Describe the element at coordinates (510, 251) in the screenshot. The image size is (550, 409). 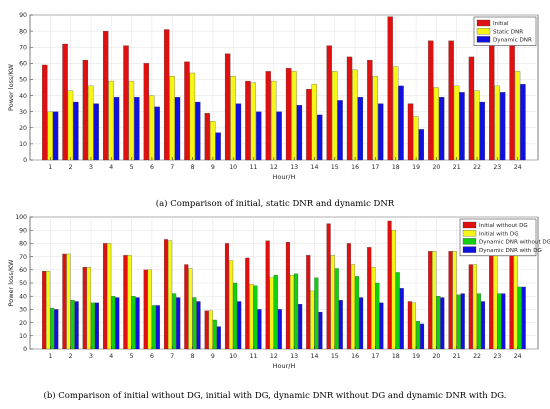
I see `legend-label: Dynamic DNR with DG` at that location.